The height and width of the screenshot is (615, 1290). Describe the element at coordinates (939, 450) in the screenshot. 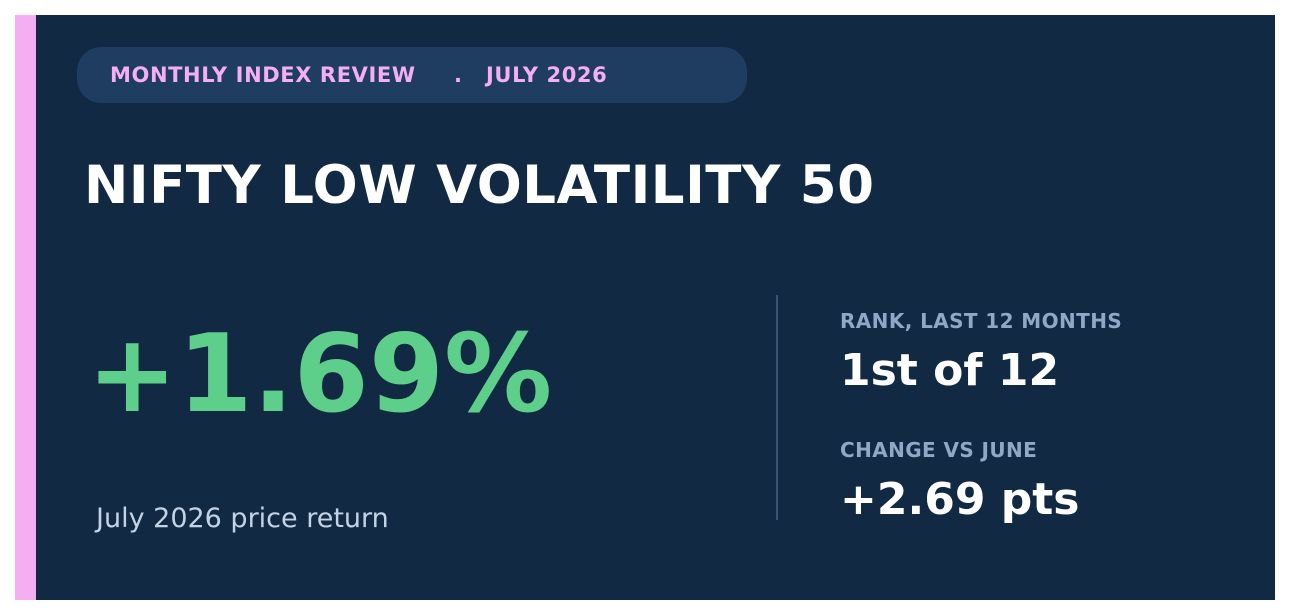

I see `change-label: CHANGE VS JUNE` at that location.